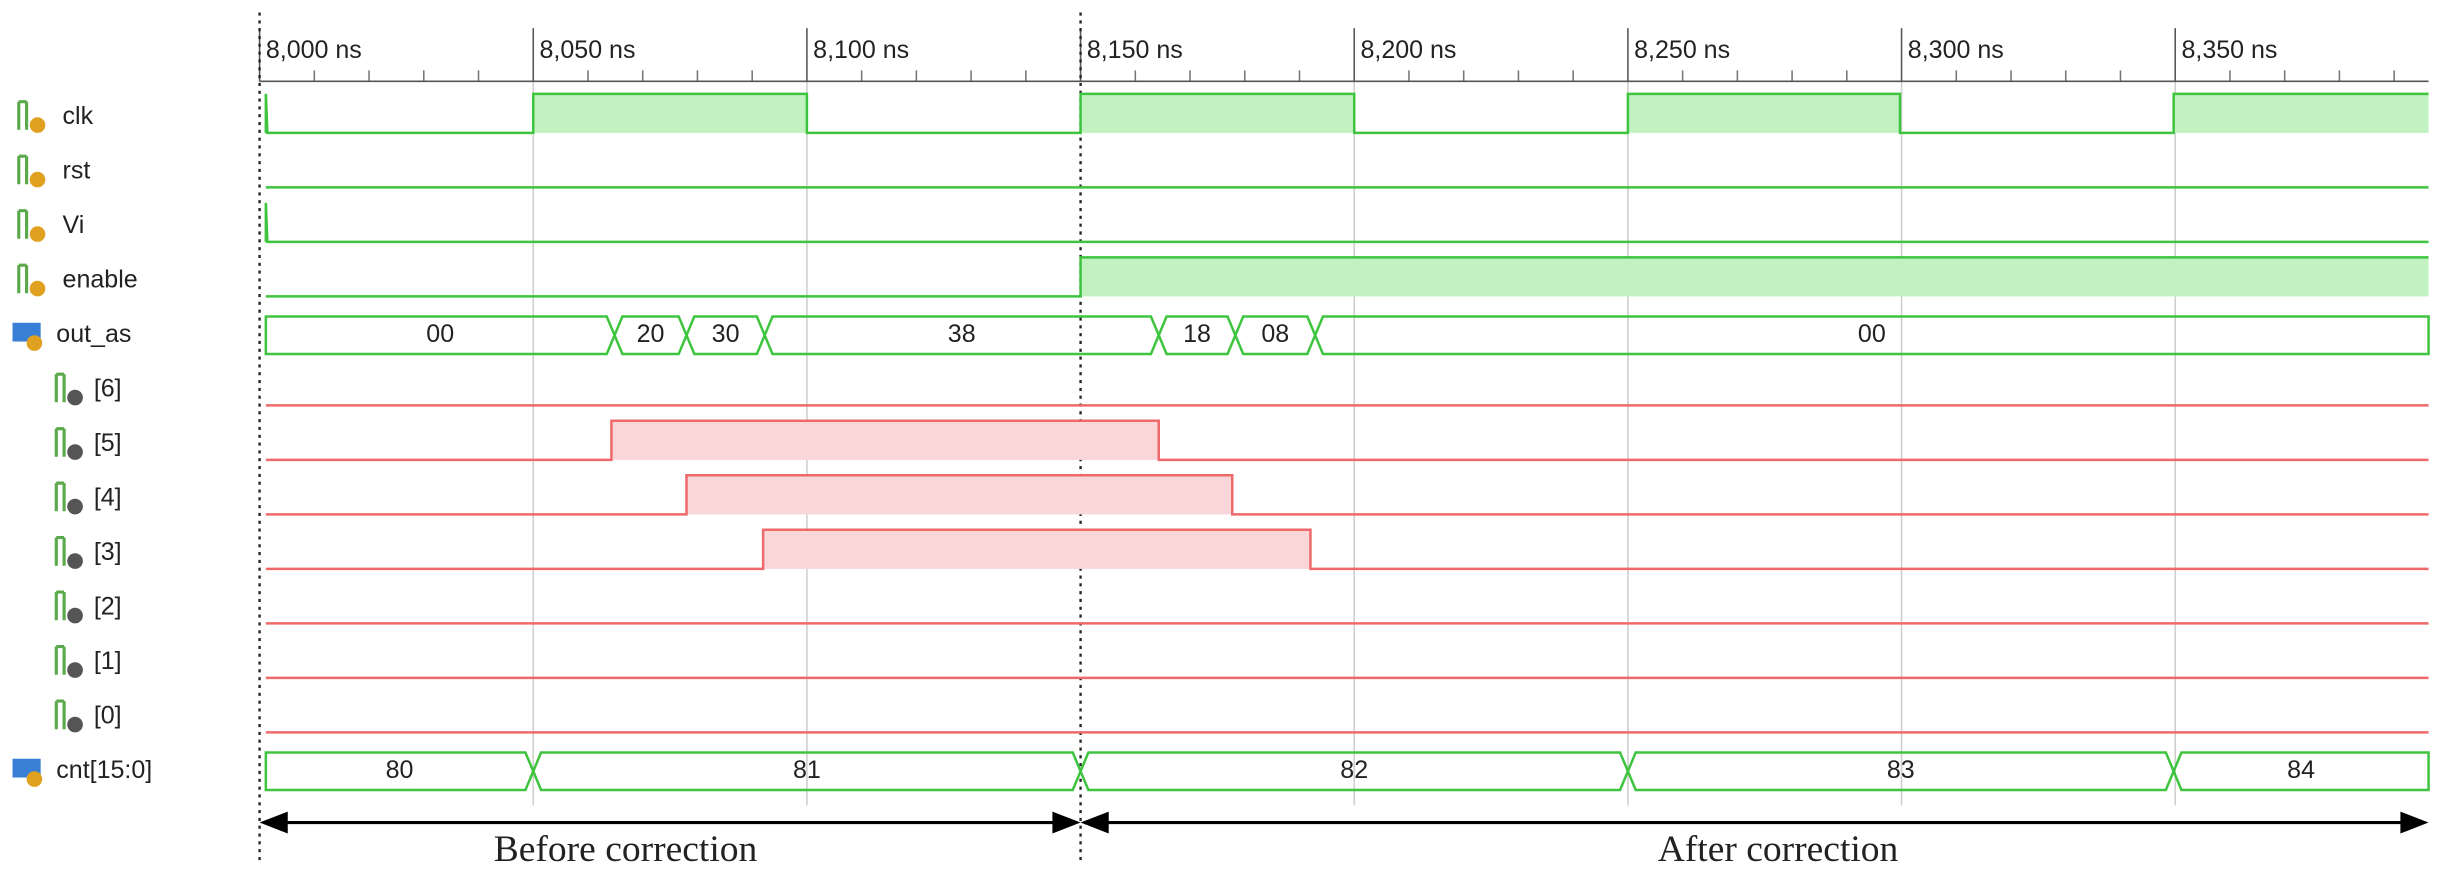 The height and width of the screenshot is (889, 2452). What do you see at coordinates (1135, 50) in the screenshot?
I see `tick-label: 8,150 ns` at bounding box center [1135, 50].